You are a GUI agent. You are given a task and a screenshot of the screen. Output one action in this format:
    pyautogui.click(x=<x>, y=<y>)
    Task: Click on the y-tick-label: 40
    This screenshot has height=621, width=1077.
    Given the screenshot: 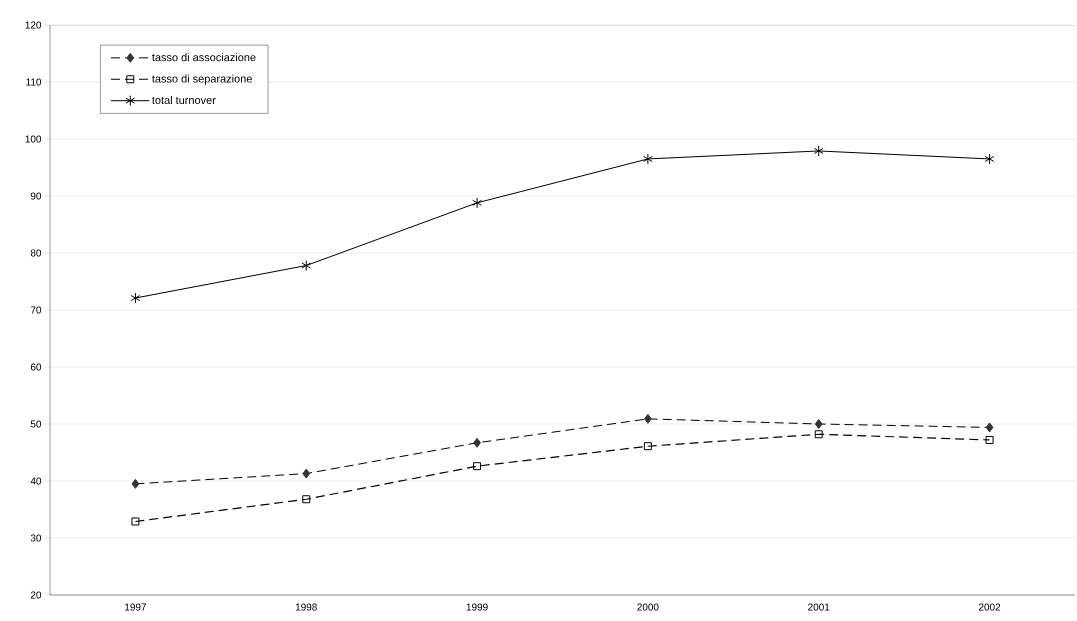 What is the action you would take?
    pyautogui.click(x=36, y=481)
    